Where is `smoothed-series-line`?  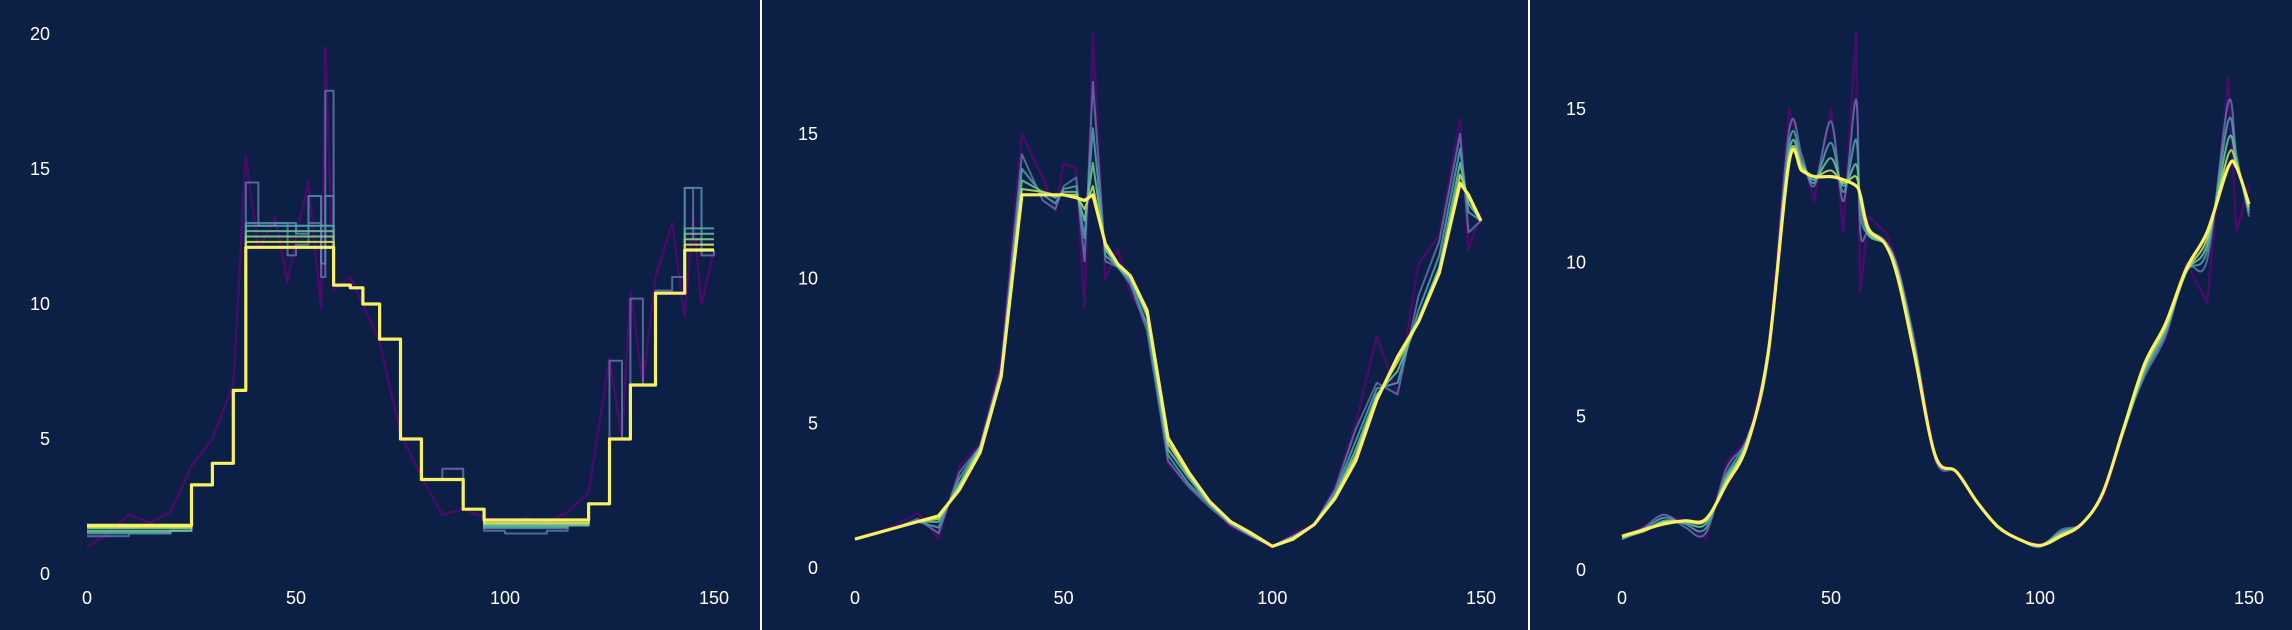 smoothed-series-line is located at coordinates (400, 386).